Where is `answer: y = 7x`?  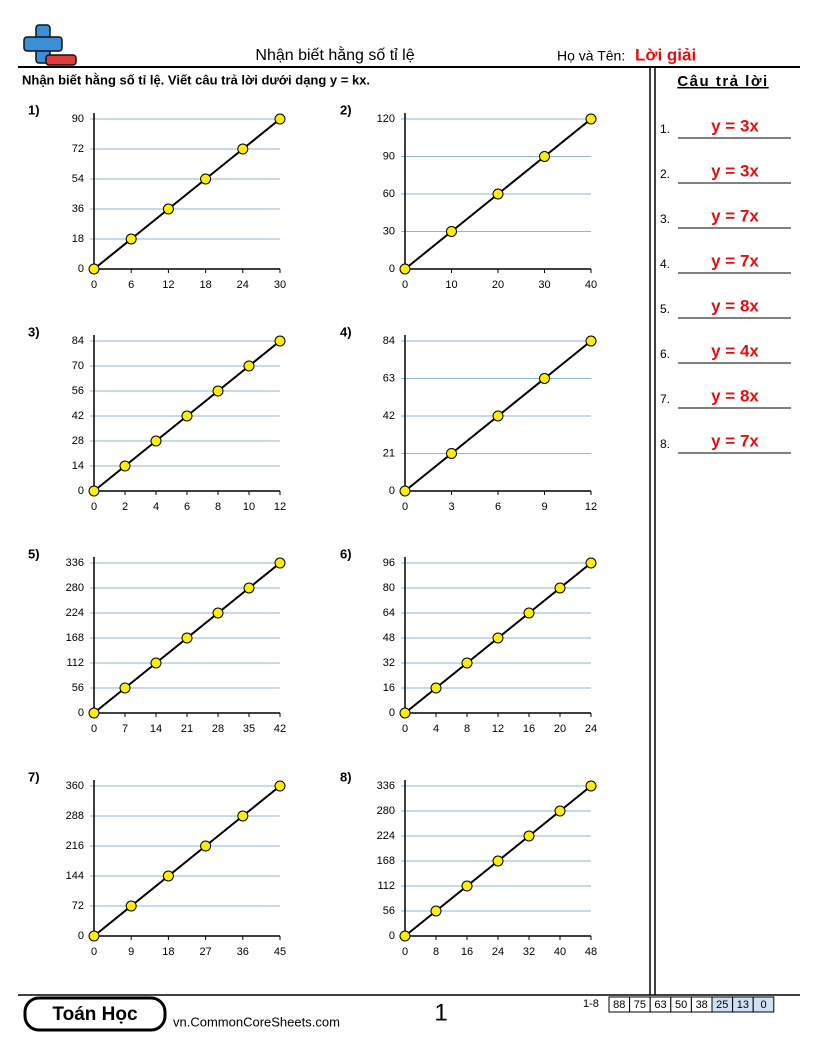 answer: y = 7x is located at coordinates (735, 260).